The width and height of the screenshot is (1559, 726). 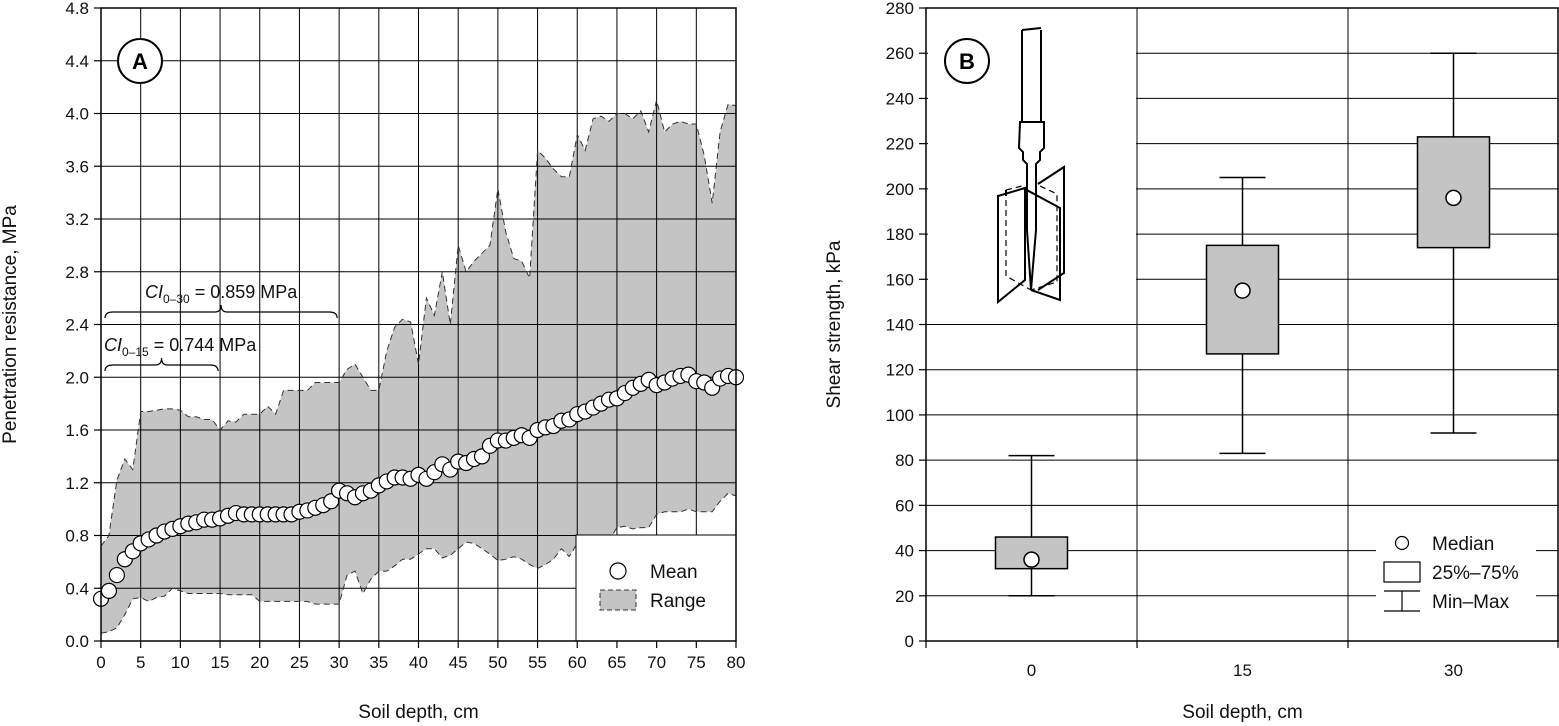 I want to click on annotation-label: CI0–15 = 0.744 MPa, so click(x=180, y=347).